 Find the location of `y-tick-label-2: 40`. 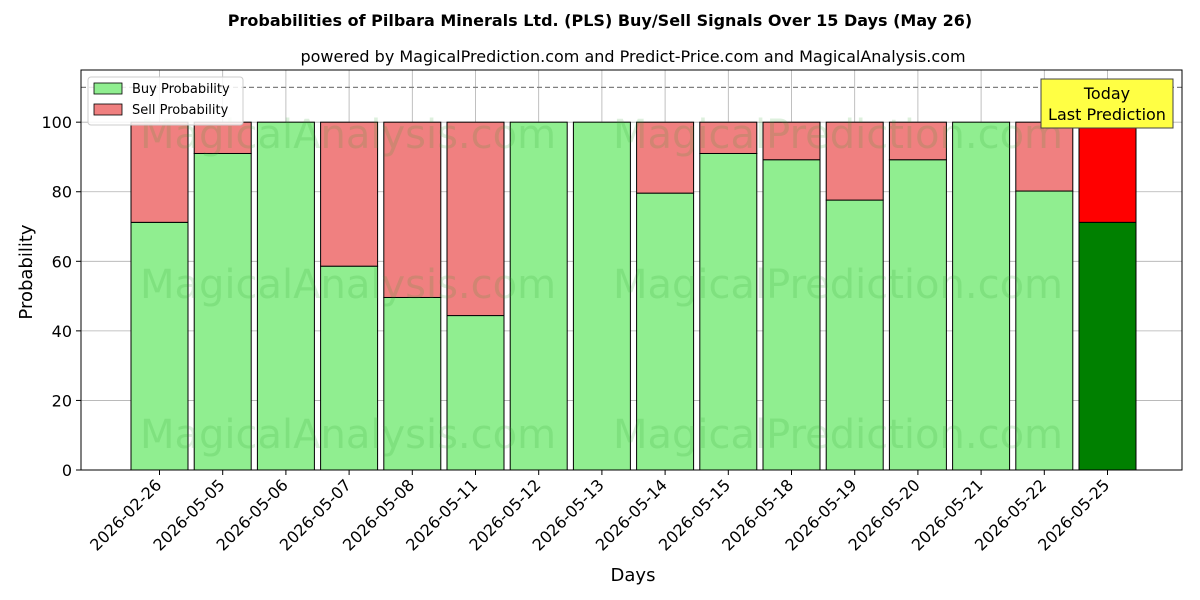

y-tick-label-2: 40 is located at coordinates (62, 331).